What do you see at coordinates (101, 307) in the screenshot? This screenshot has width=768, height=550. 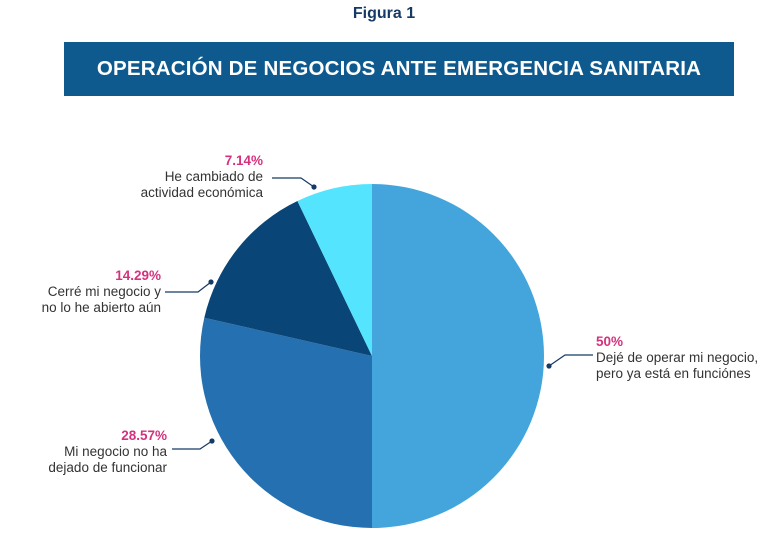 I see `slice-text-line: no lo he abierto aún` at bounding box center [101, 307].